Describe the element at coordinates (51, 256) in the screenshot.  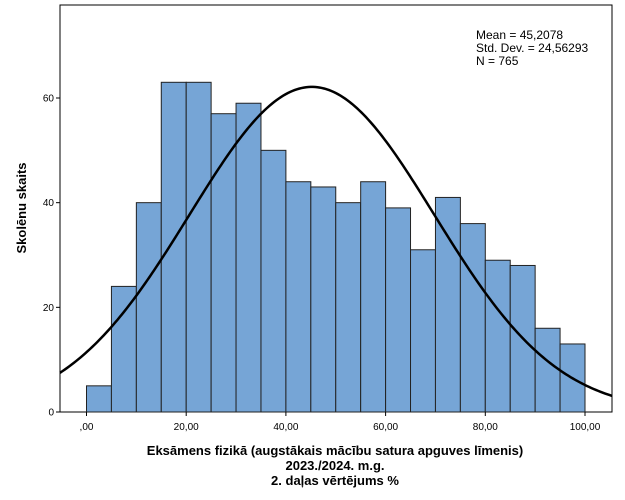
I see `y-axis: 0 20 40 60` at that location.